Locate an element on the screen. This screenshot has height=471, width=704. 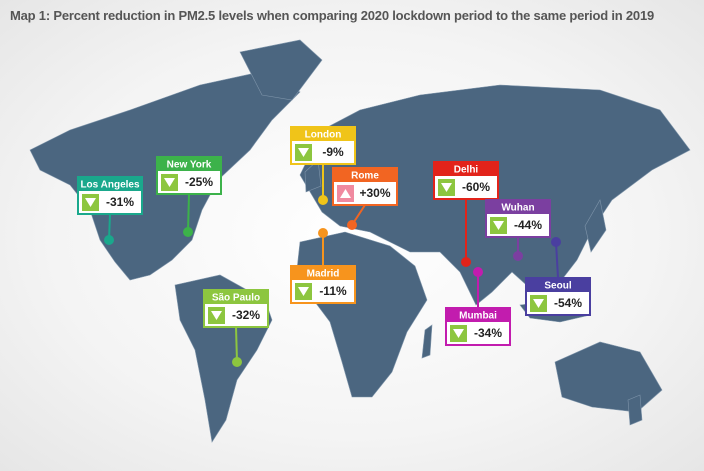
callout: London -9% is located at coordinates (323, 165).